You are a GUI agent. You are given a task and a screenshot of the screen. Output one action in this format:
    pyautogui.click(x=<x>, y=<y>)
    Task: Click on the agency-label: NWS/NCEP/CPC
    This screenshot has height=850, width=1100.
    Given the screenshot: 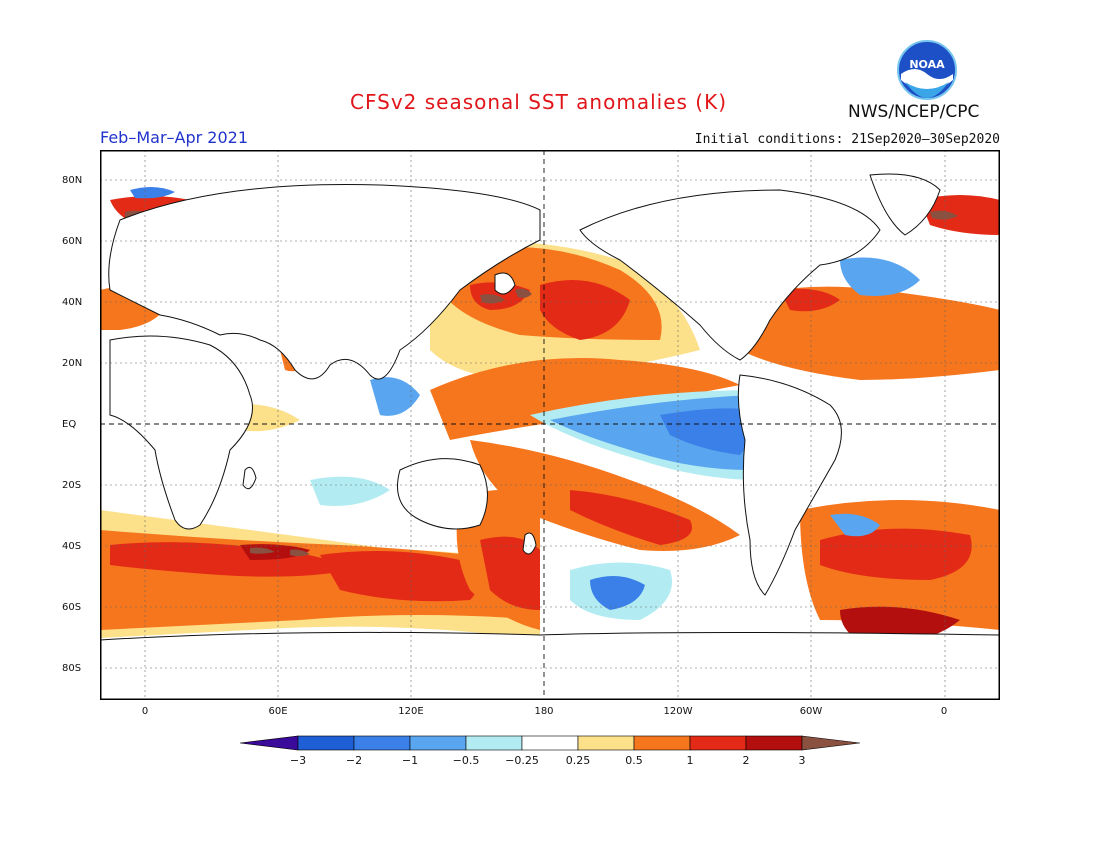 What is the action you would take?
    pyautogui.click(x=914, y=112)
    